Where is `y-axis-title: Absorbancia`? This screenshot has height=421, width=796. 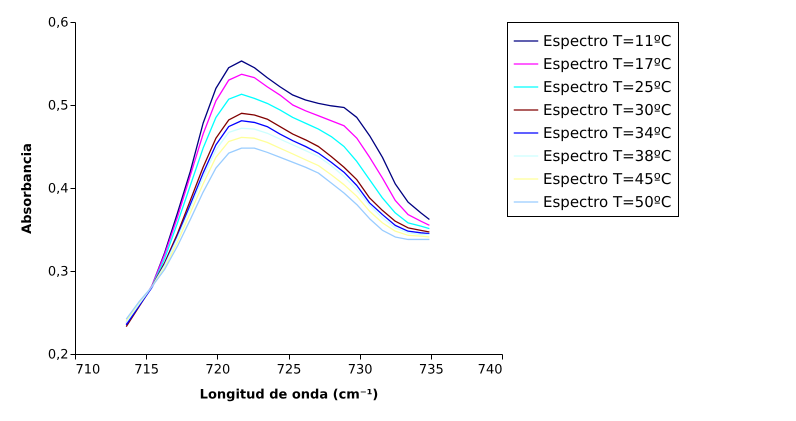
y-axis-title: Absorbancia is located at coordinates (27, 188).